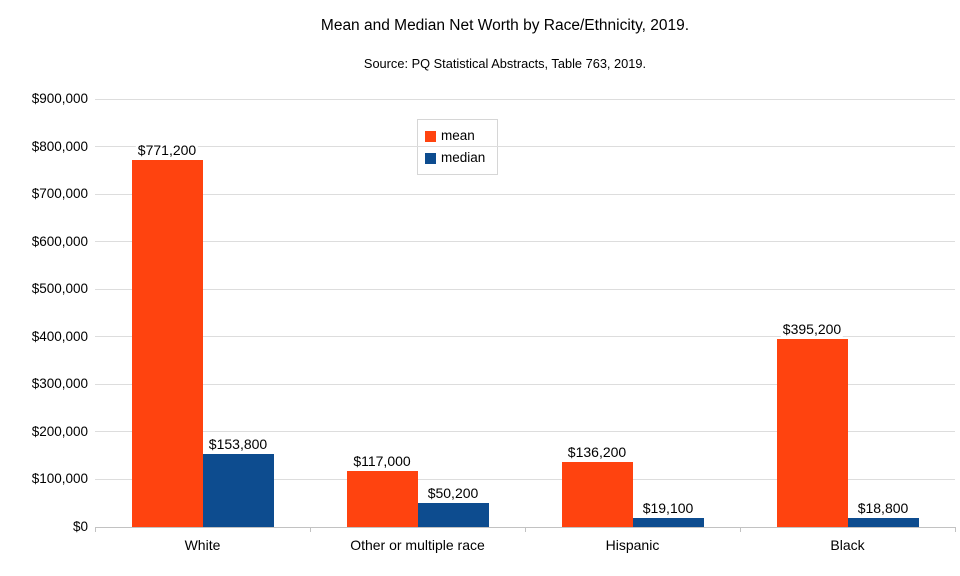 The height and width of the screenshot is (576, 960). Describe the element at coordinates (59, 98) in the screenshot. I see `y-tick-label-900000: $900,000` at that location.